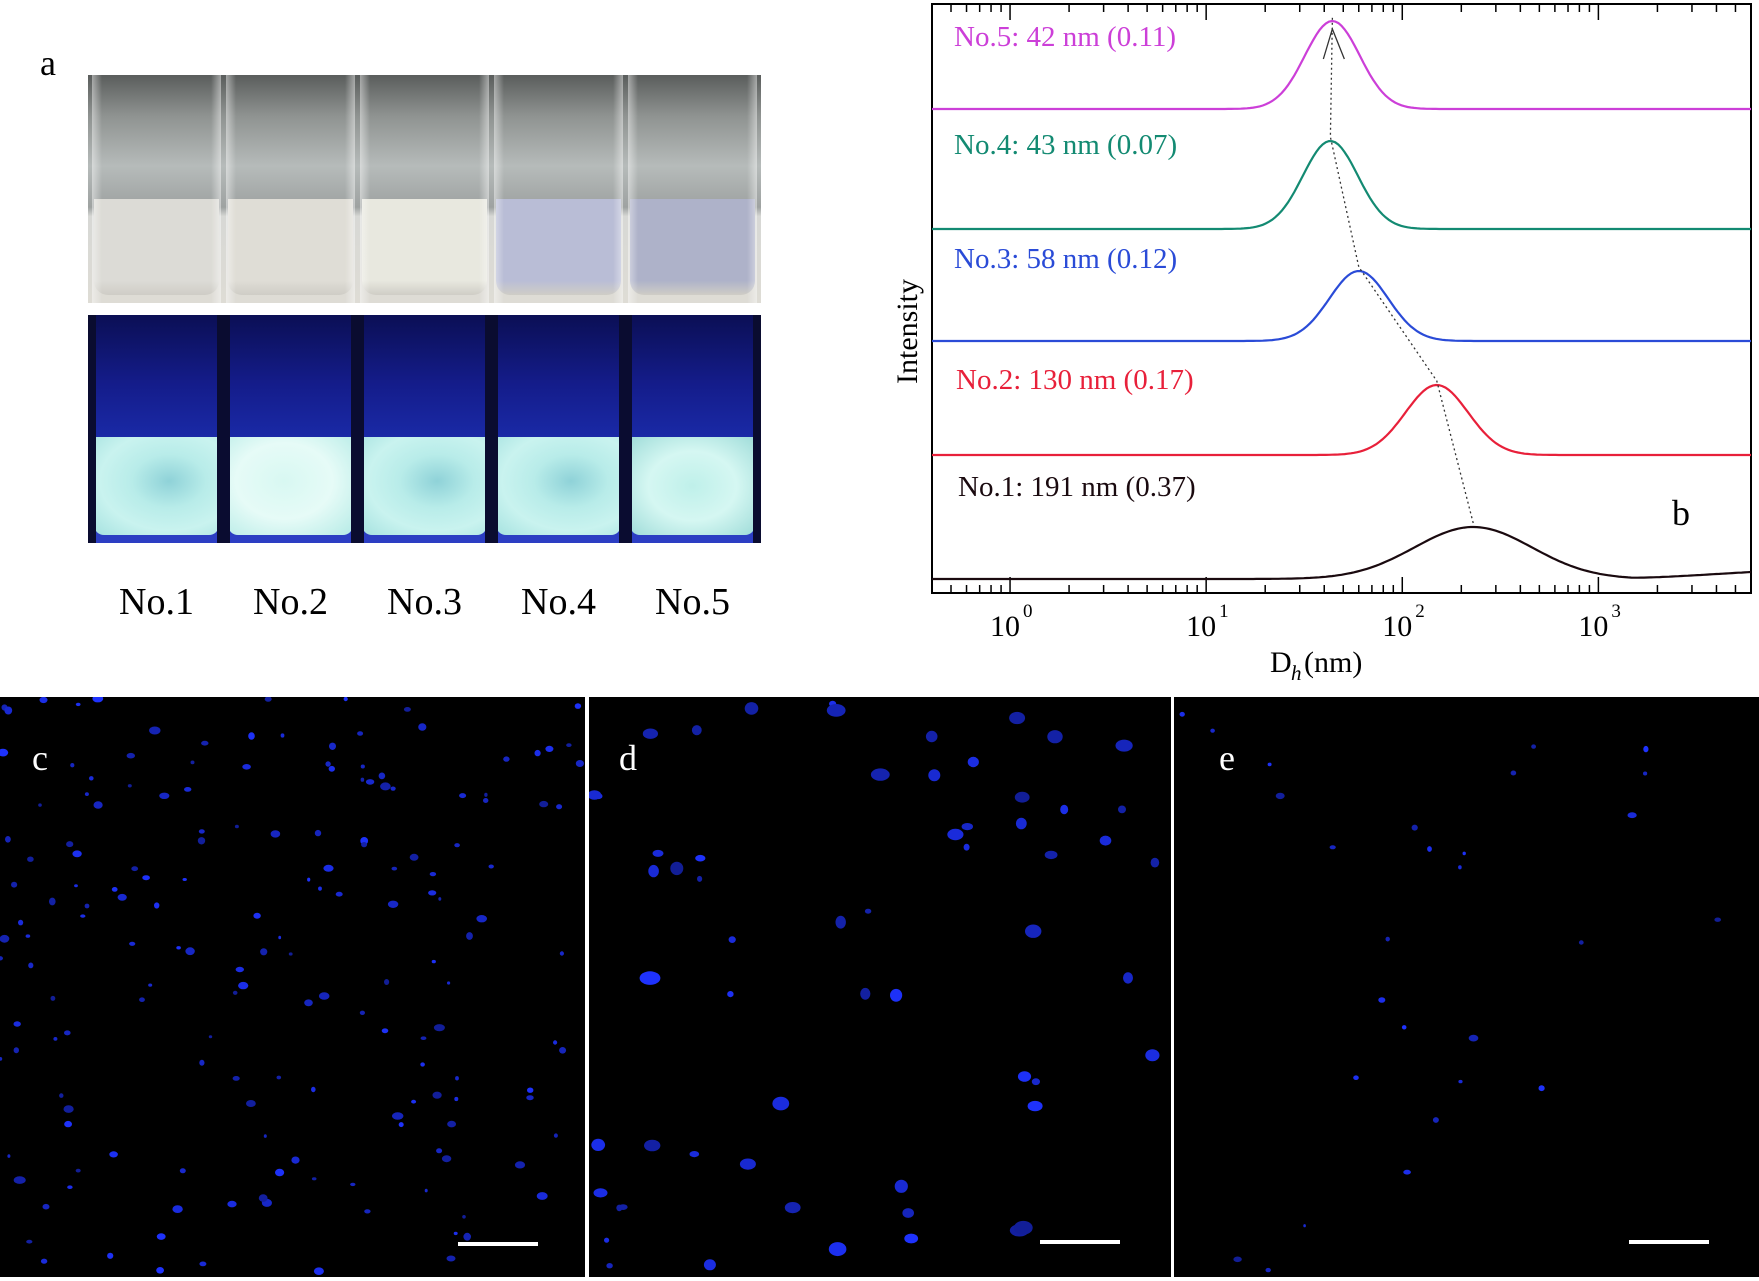  What do you see at coordinates (1224, 611) in the screenshot?
I see `x-tick-label-exponent: 1` at bounding box center [1224, 611].